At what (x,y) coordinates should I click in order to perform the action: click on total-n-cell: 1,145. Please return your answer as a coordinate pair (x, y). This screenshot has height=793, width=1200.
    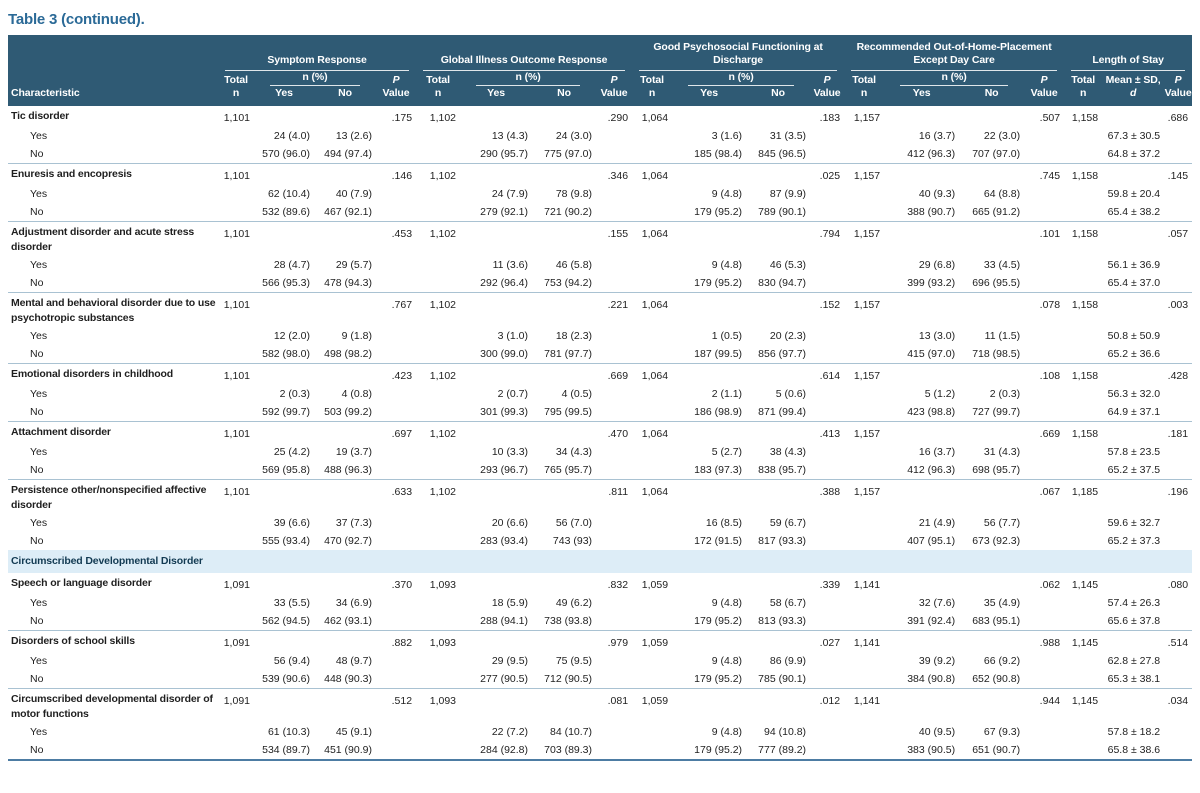
    Looking at the image, I should click on (1083, 705).